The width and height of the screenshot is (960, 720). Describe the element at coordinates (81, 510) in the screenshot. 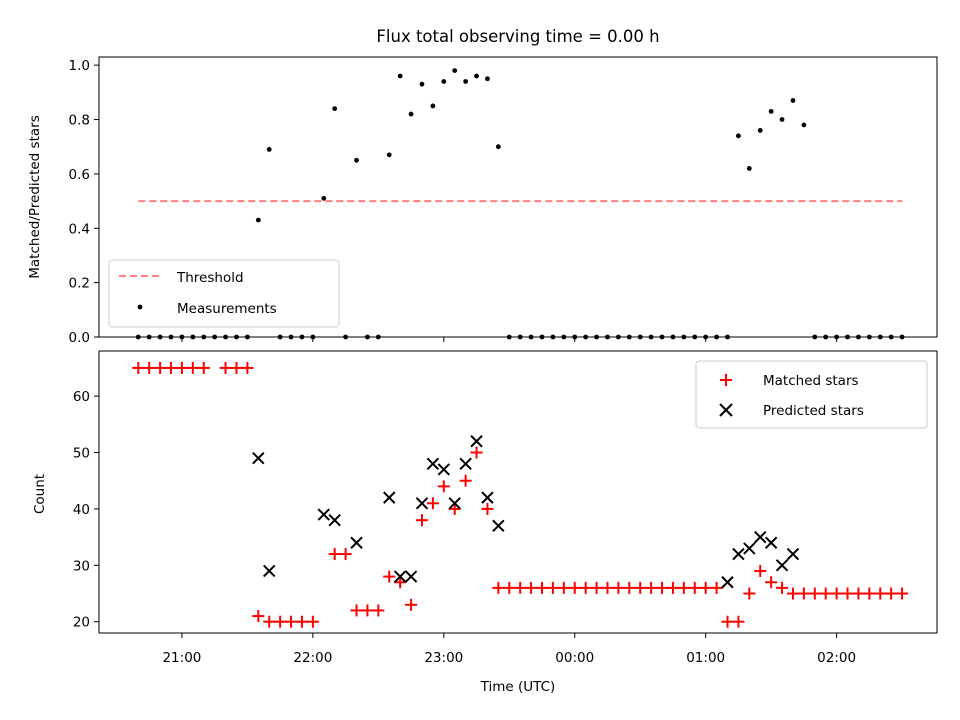

I see `bottom-y-tick-label: 40` at that location.